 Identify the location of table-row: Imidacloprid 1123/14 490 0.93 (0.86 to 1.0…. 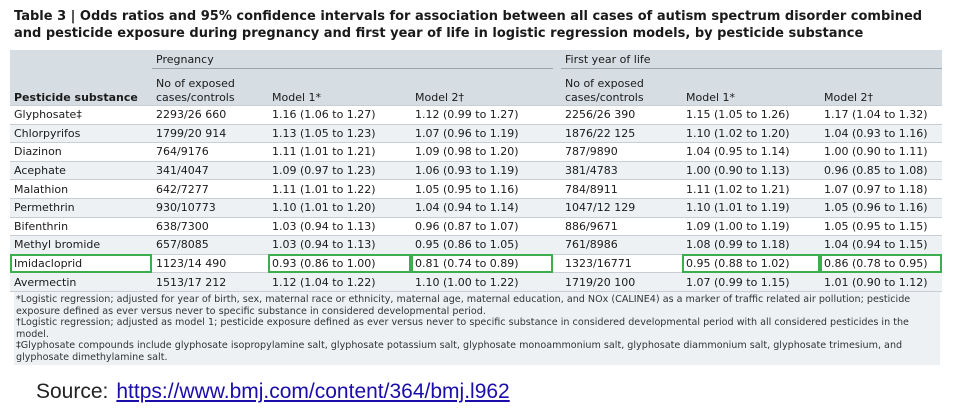
(476, 263).